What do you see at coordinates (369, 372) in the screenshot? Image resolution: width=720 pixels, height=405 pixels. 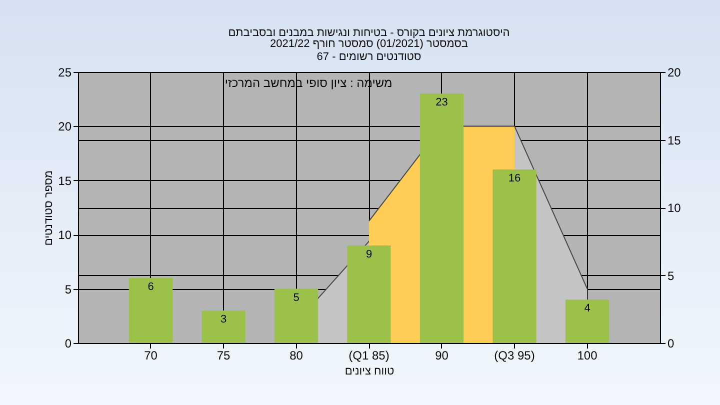 I see `x-axis-title: טווח ציונים` at bounding box center [369, 372].